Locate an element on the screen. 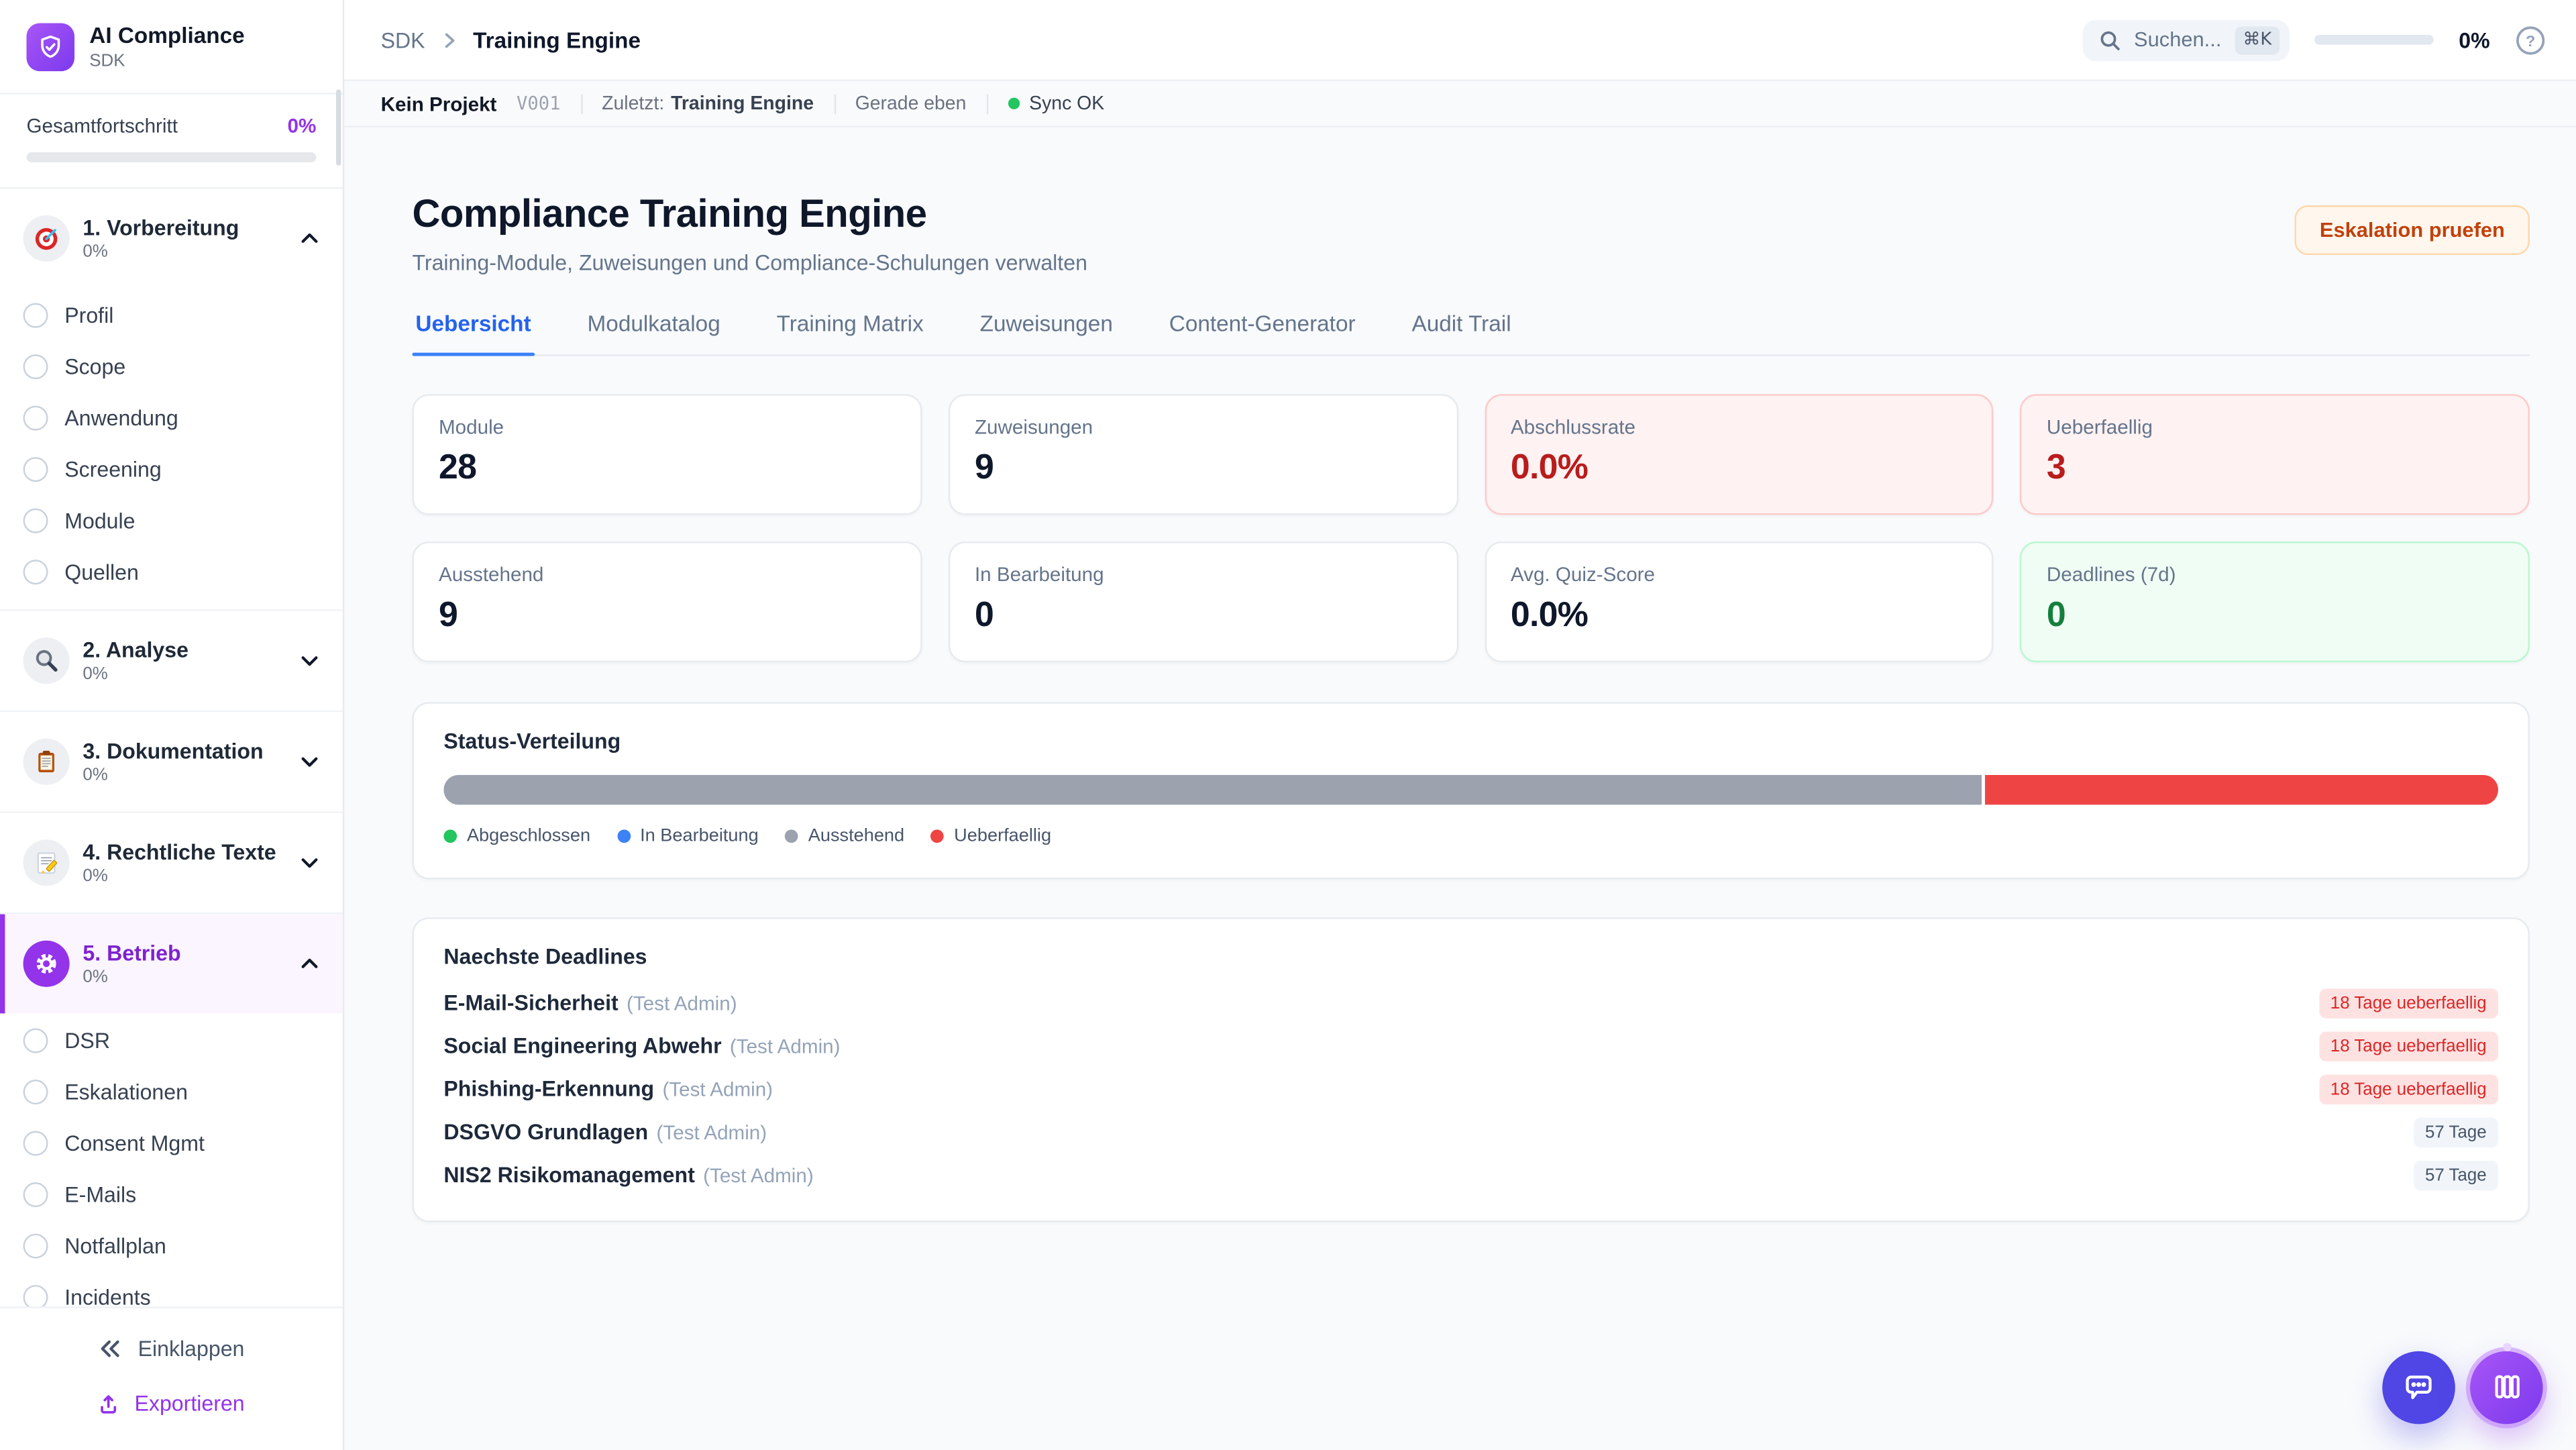 This screenshot has height=1450, width=2576. sync-ok-dot-icon is located at coordinates (1014, 103).